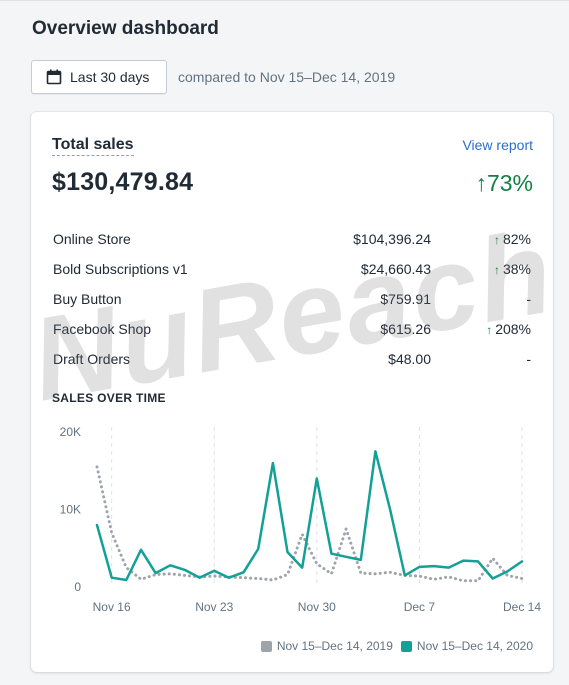 The image size is (569, 685). I want to click on channel-amount: $24,660.43, so click(395, 269).